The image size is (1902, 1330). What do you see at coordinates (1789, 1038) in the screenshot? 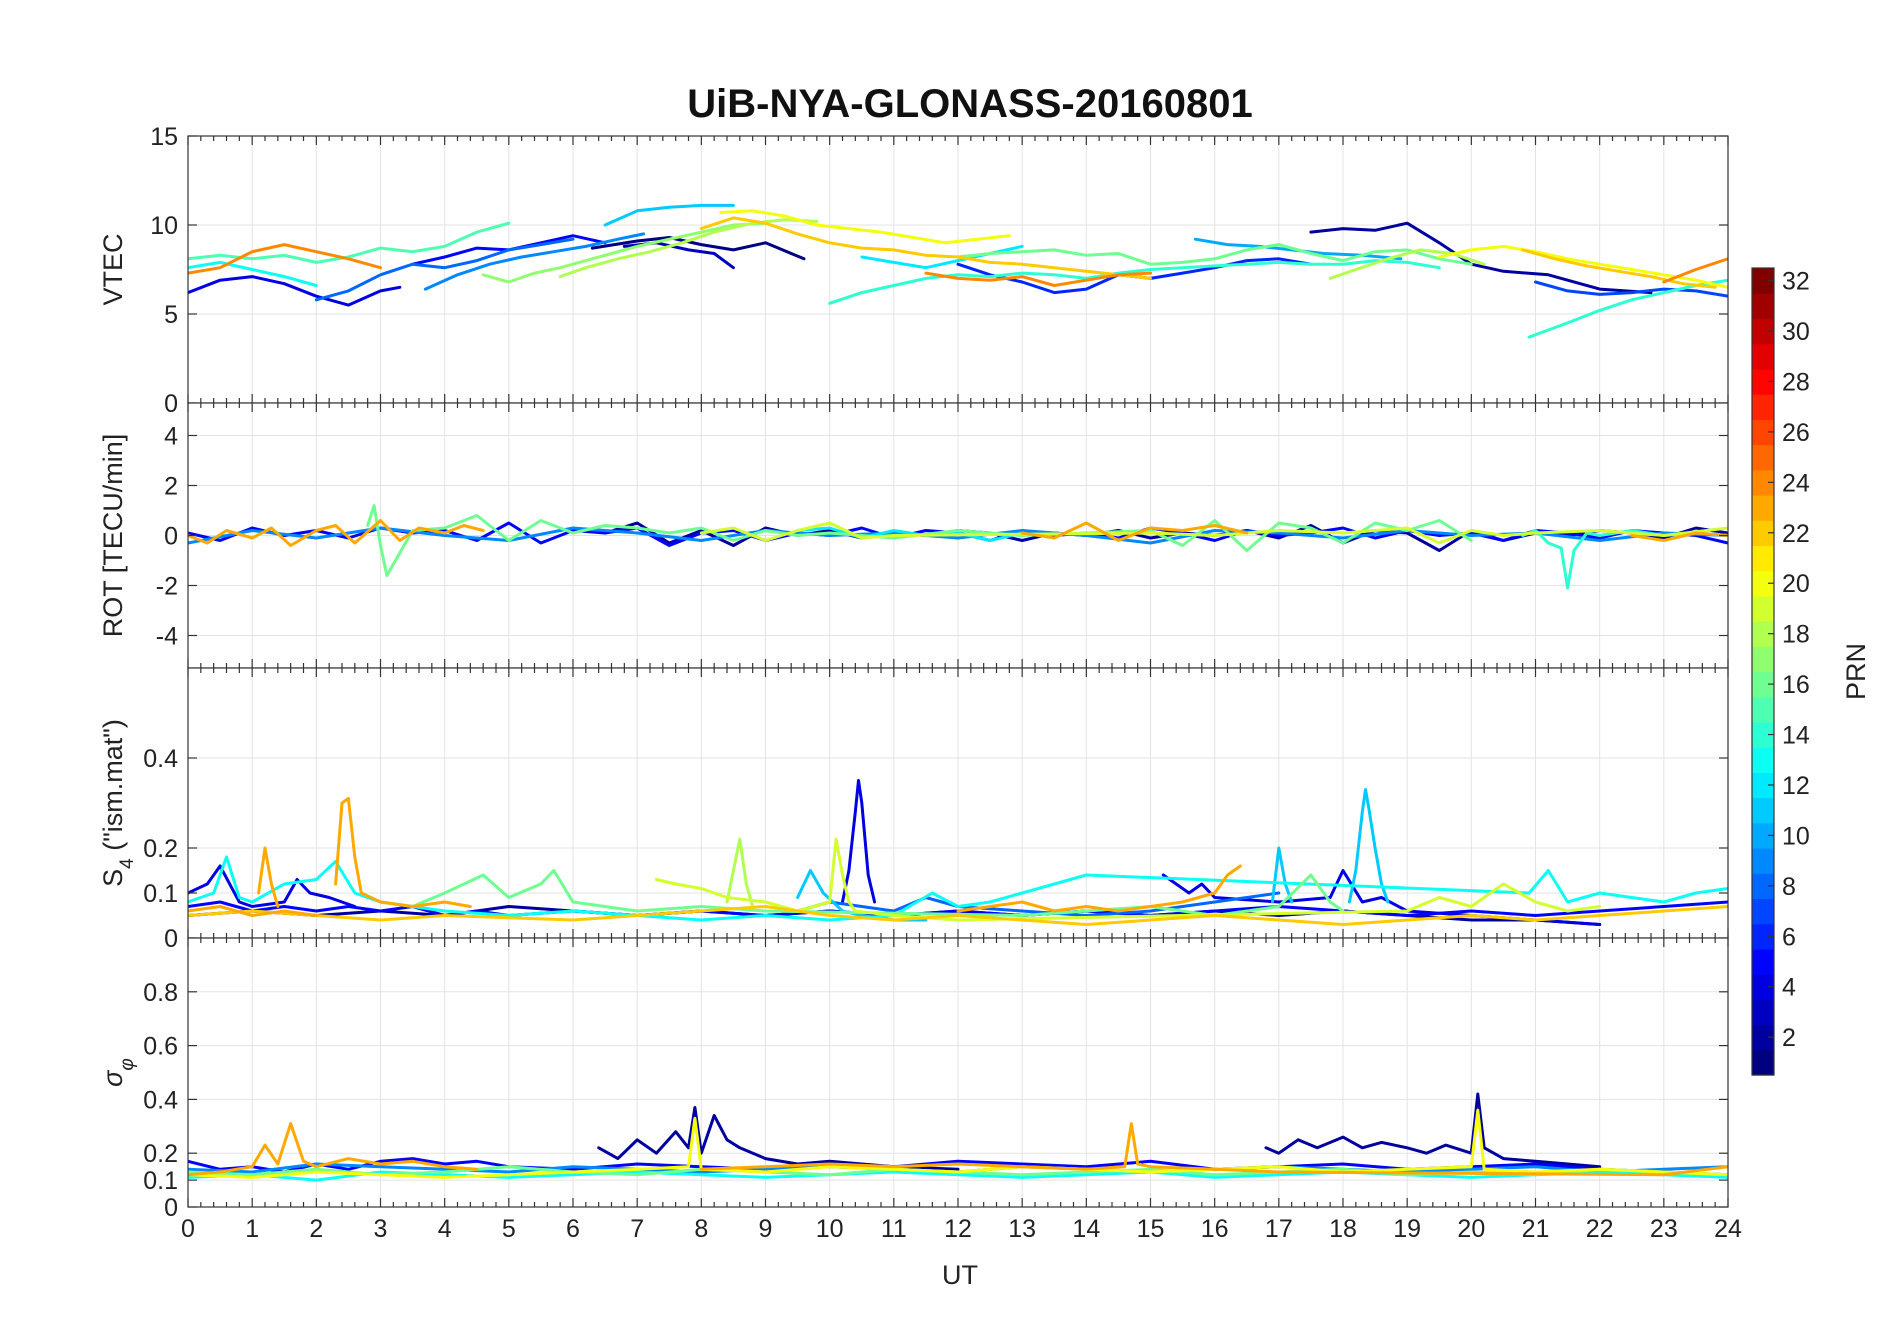
I see `colorbar-tick-label: 2` at bounding box center [1789, 1038].